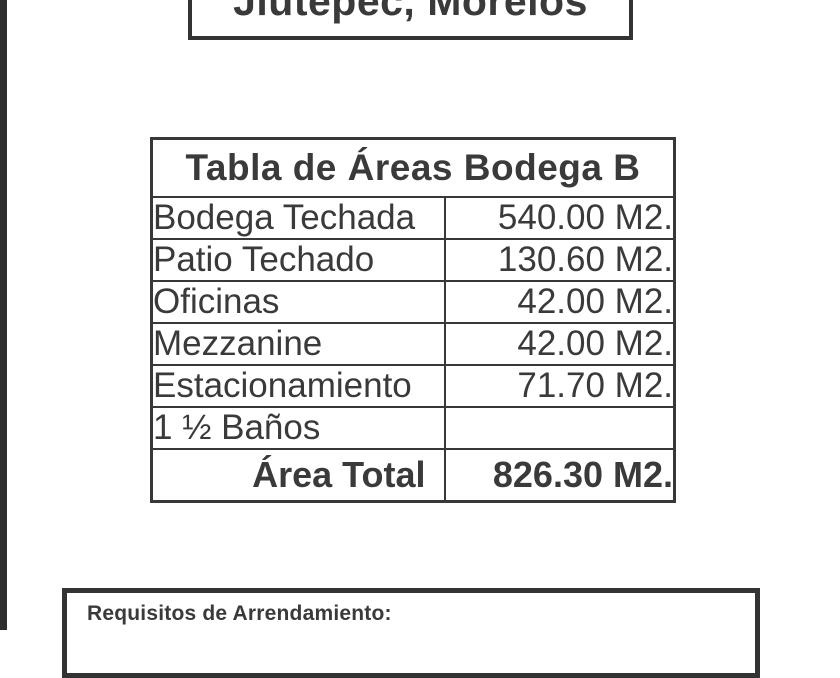 The width and height of the screenshot is (840, 678). What do you see at coordinates (239, 613) in the screenshot?
I see `requirements-heading: Requisitos de Arrendamiento:` at bounding box center [239, 613].